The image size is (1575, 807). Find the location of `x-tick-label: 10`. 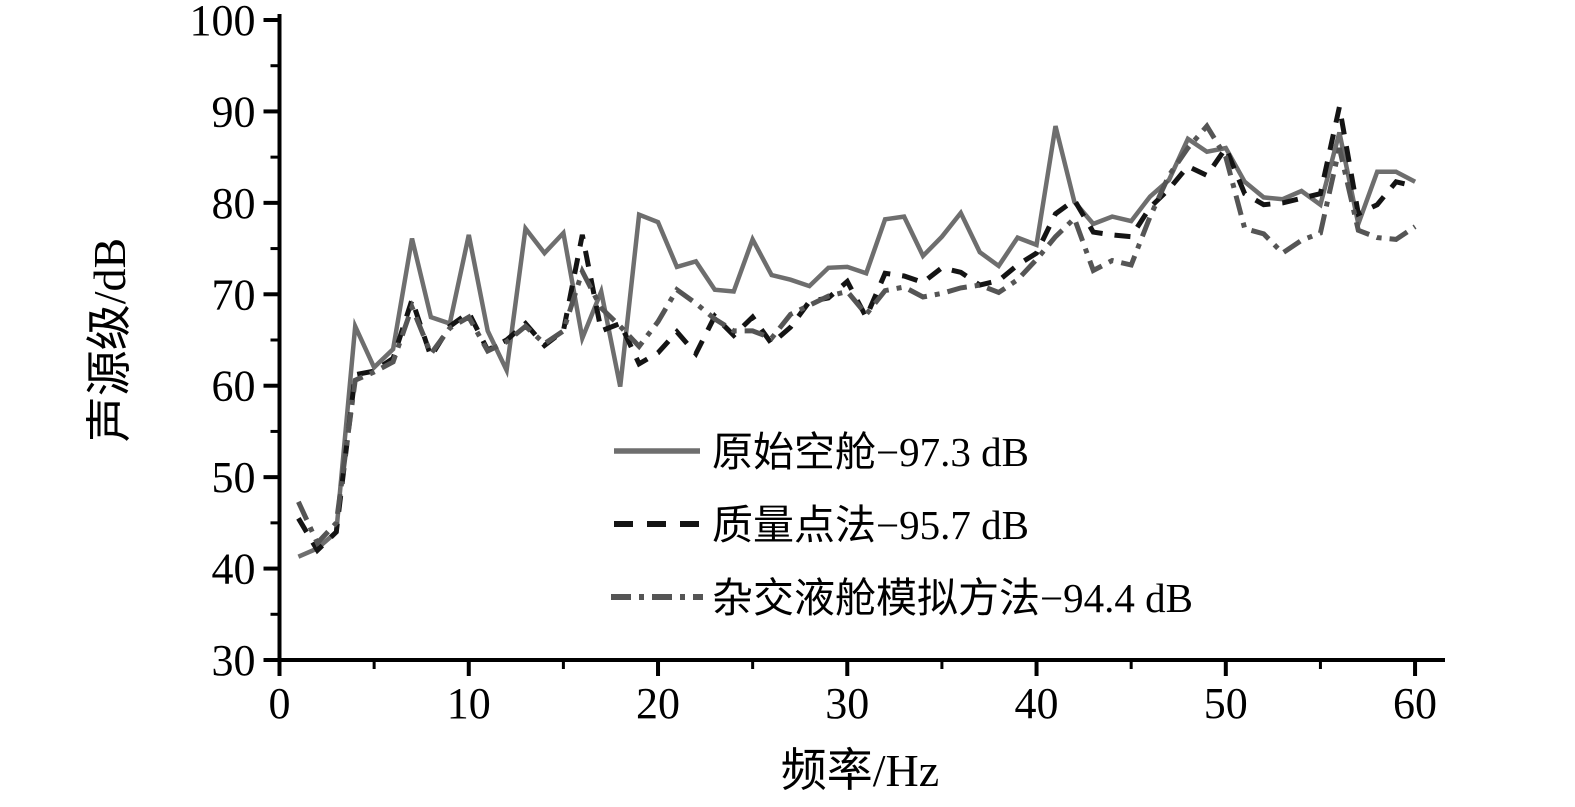

x-tick-label: 10 is located at coordinates (469, 703).